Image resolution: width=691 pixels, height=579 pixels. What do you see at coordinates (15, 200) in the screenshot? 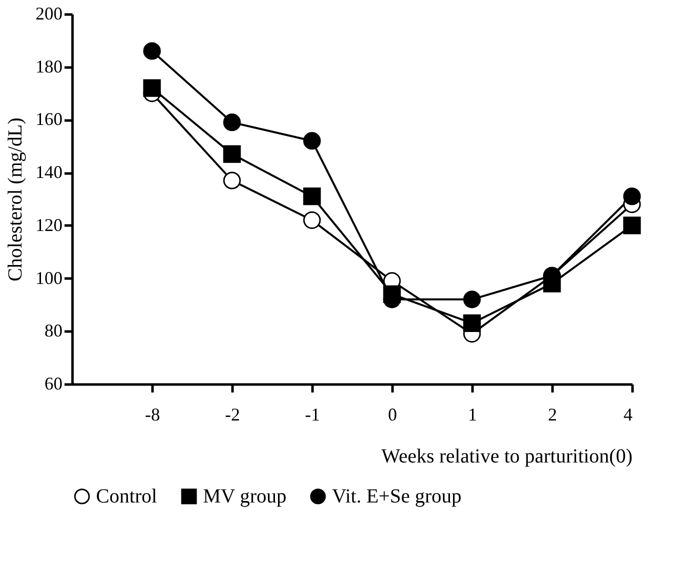
I see `y-axis-title: Cholesterol (mg/dL)` at bounding box center [15, 200].